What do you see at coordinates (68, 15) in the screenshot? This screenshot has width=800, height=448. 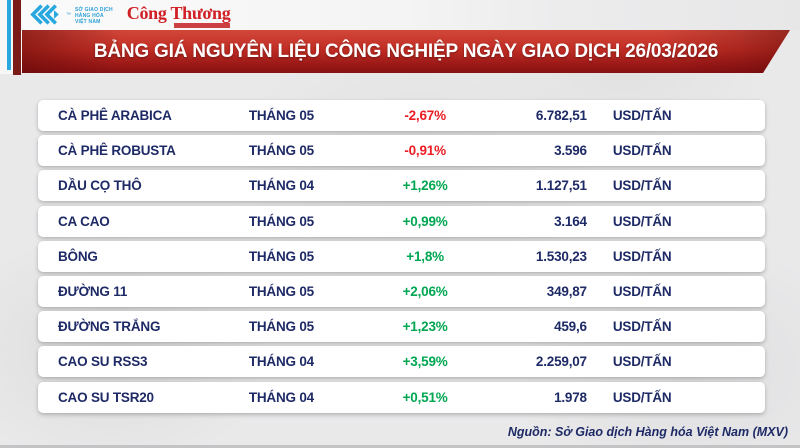 I see `trademark-mark: ™` at bounding box center [68, 15].